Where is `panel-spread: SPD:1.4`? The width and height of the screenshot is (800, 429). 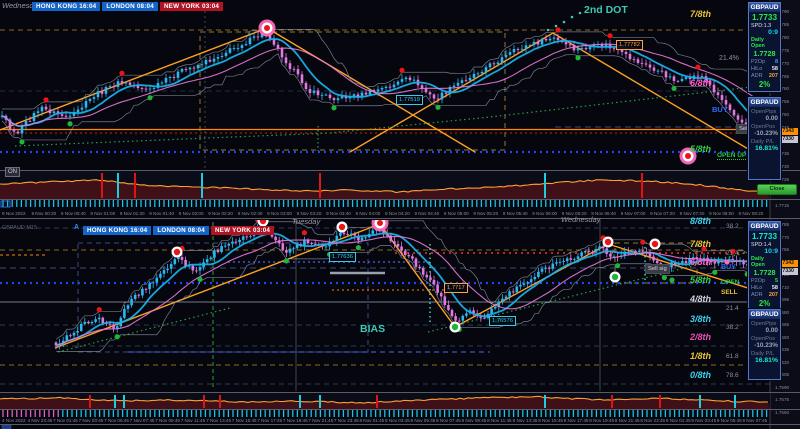 panel-spread: SPD:1.4 is located at coordinates (761, 245).